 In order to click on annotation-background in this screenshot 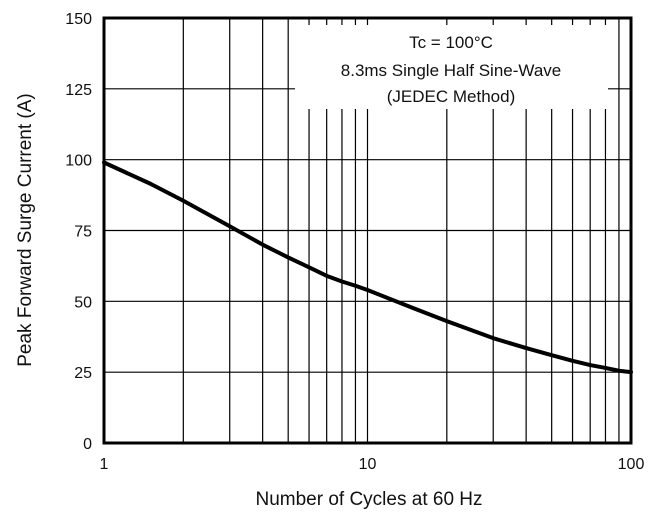, I will do `click(451, 67)`.